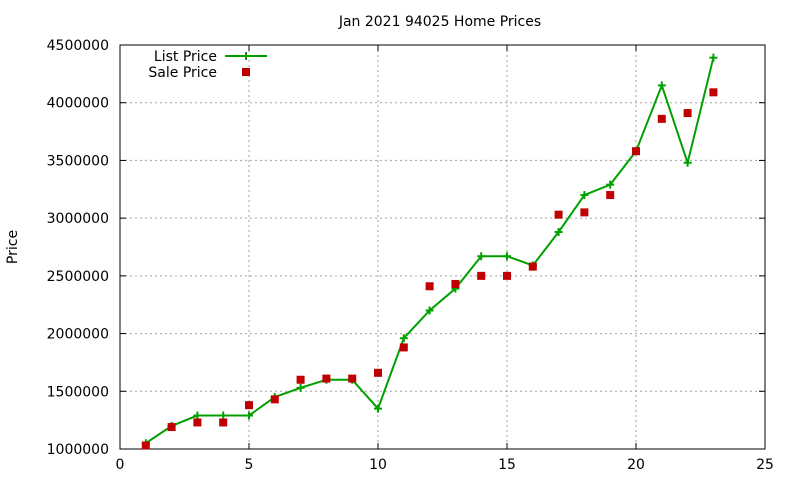 The height and width of the screenshot is (480, 800). Describe the element at coordinates (185, 57) in the screenshot. I see `legend-label: List Price` at that location.